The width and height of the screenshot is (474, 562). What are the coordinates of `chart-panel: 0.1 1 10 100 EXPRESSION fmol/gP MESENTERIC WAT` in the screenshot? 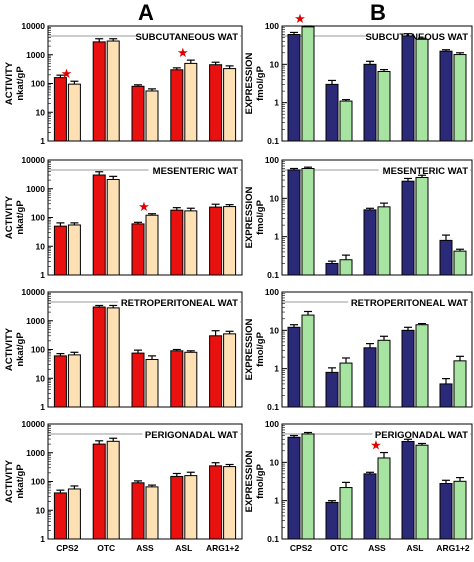 It's located at (358, 217).